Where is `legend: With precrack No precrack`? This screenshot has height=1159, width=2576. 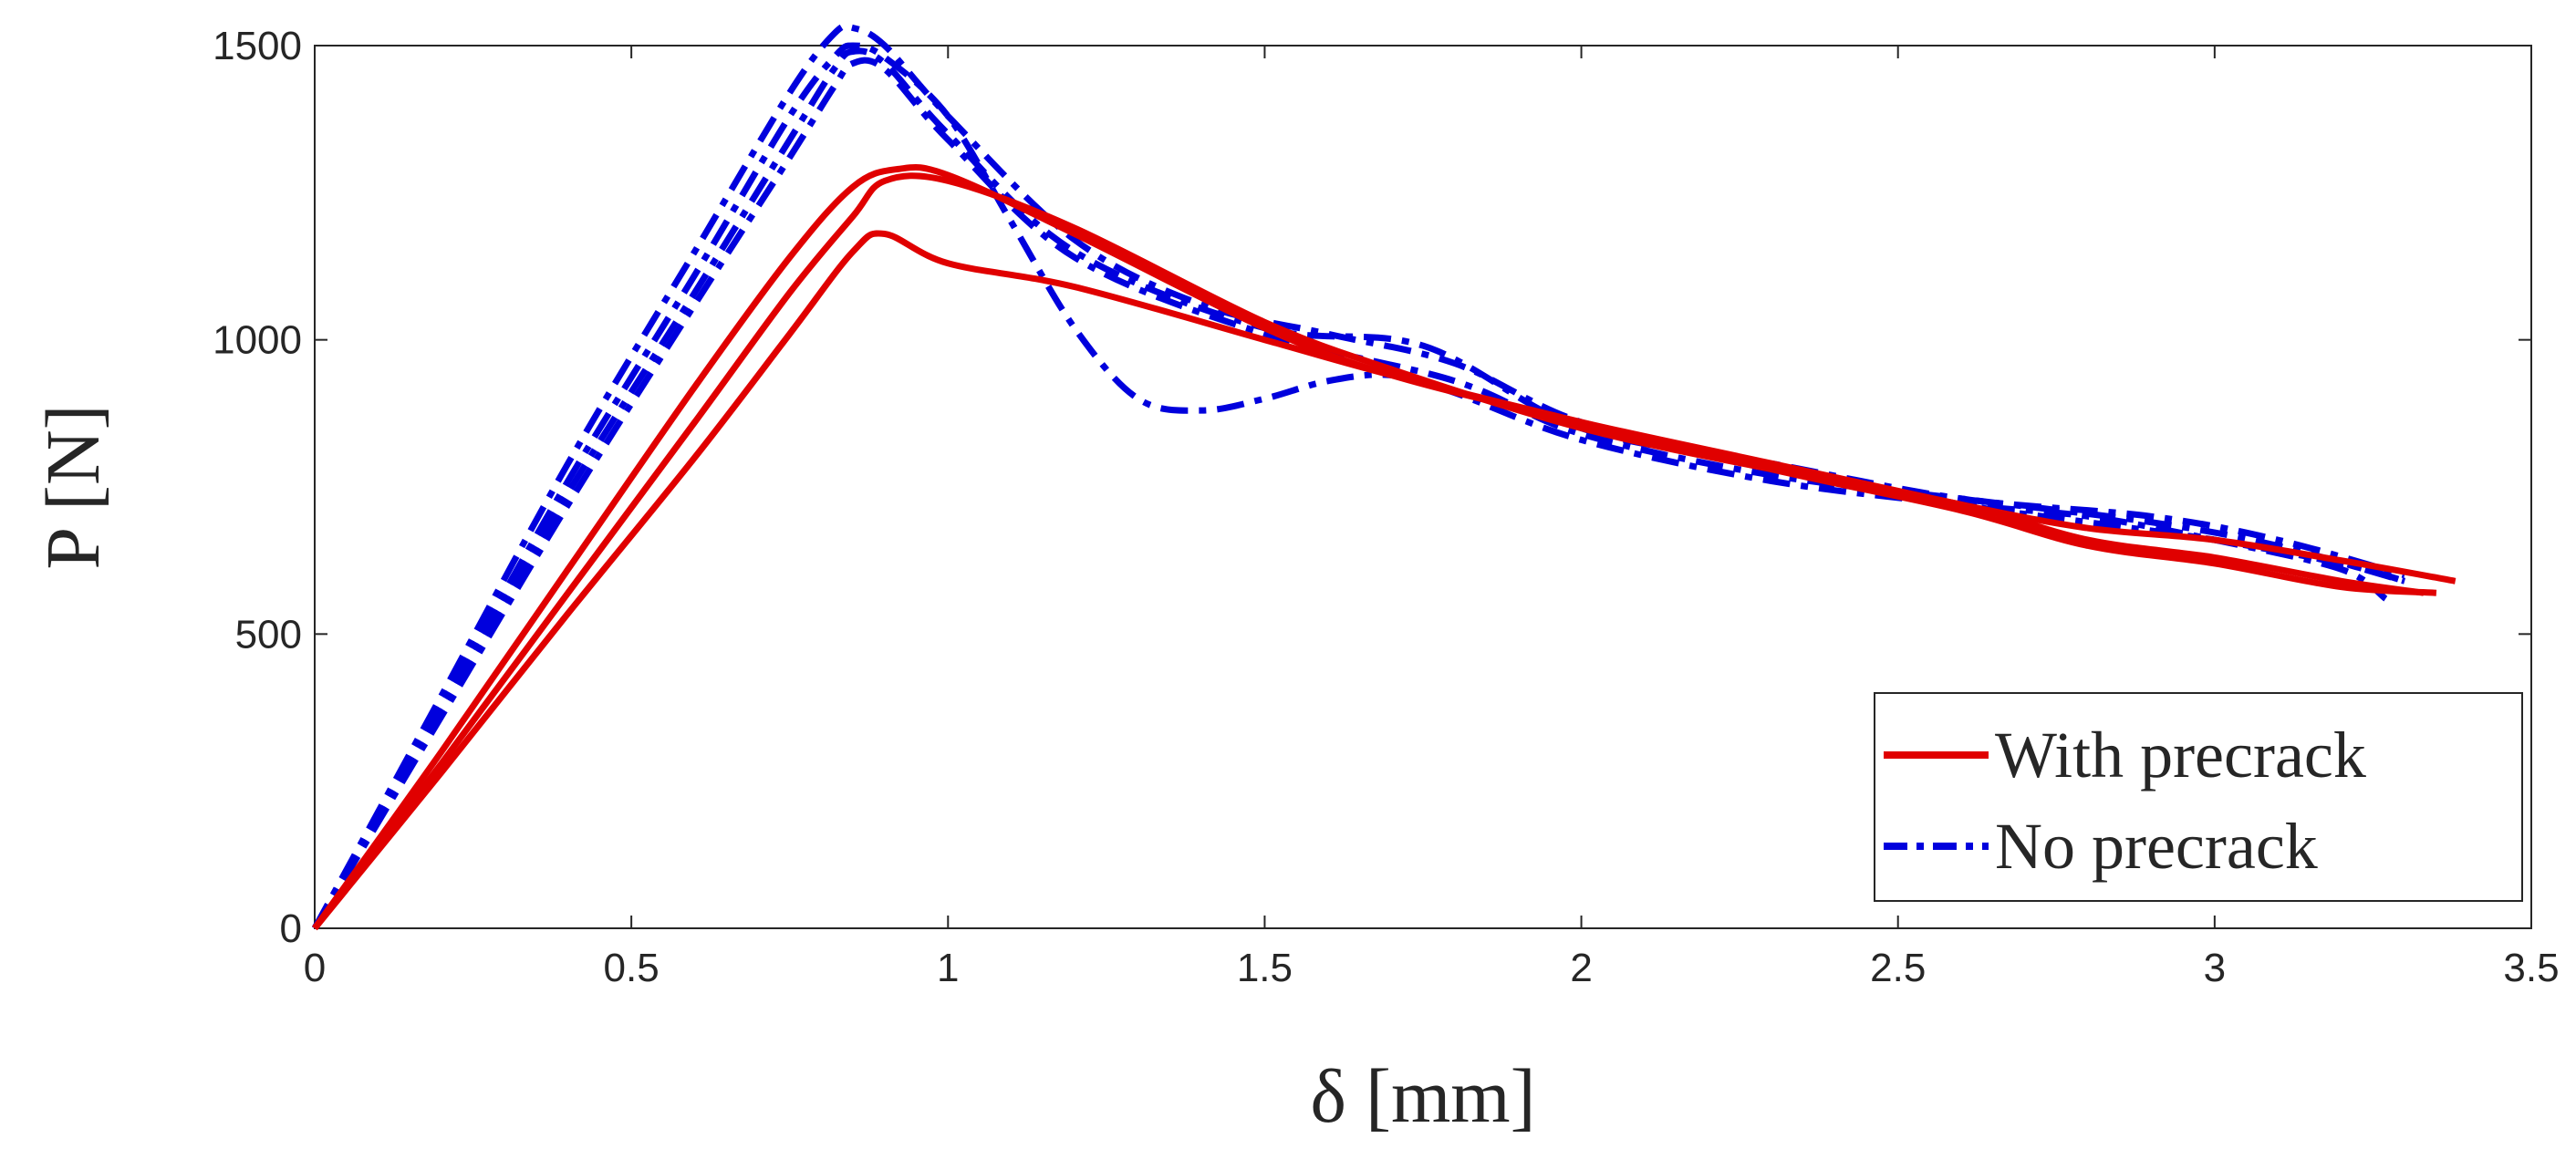
legend: With precrack No precrack is located at coordinates (2198, 797).